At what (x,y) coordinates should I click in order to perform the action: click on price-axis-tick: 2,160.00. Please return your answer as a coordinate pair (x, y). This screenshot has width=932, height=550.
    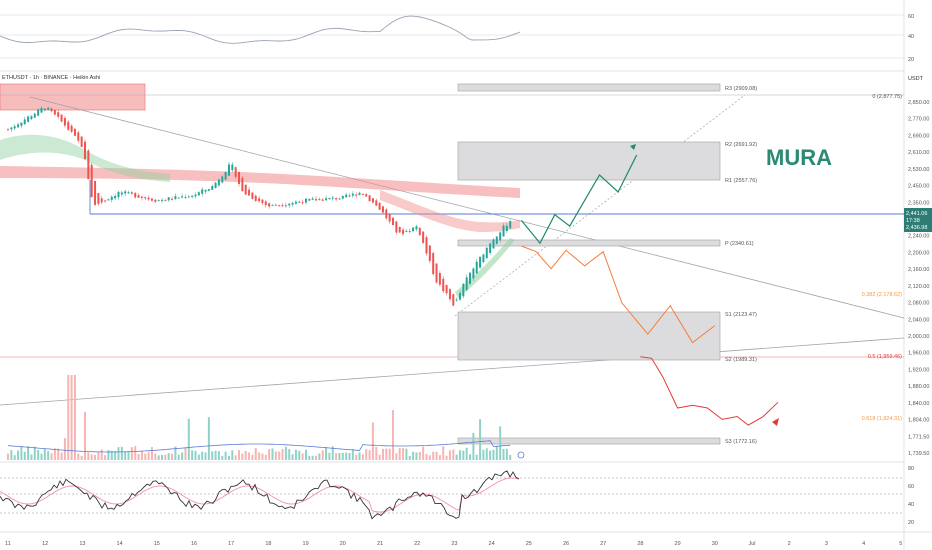
    Looking at the image, I should click on (918, 270).